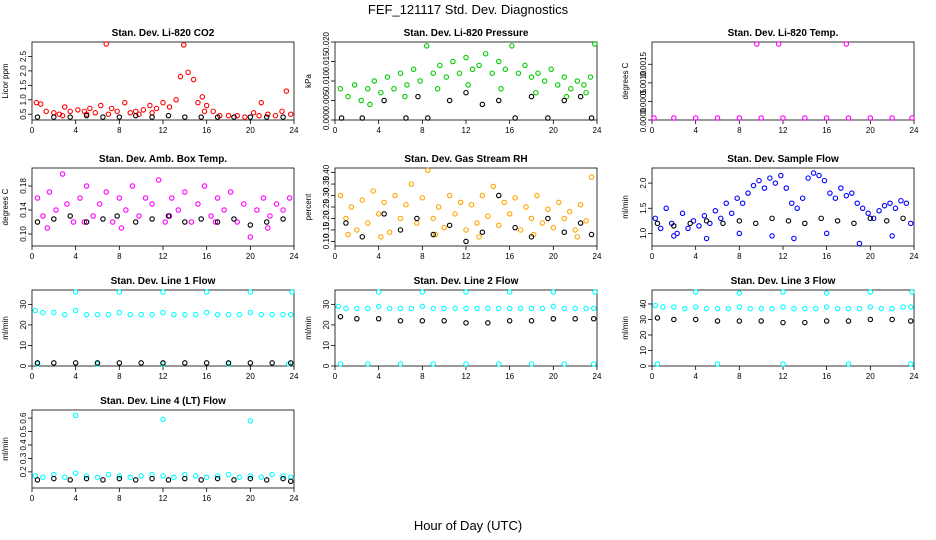  What do you see at coordinates (163, 159) in the screenshot?
I see `panel-title: Stan. Dev. Amb. Box Temp.` at bounding box center [163, 159].